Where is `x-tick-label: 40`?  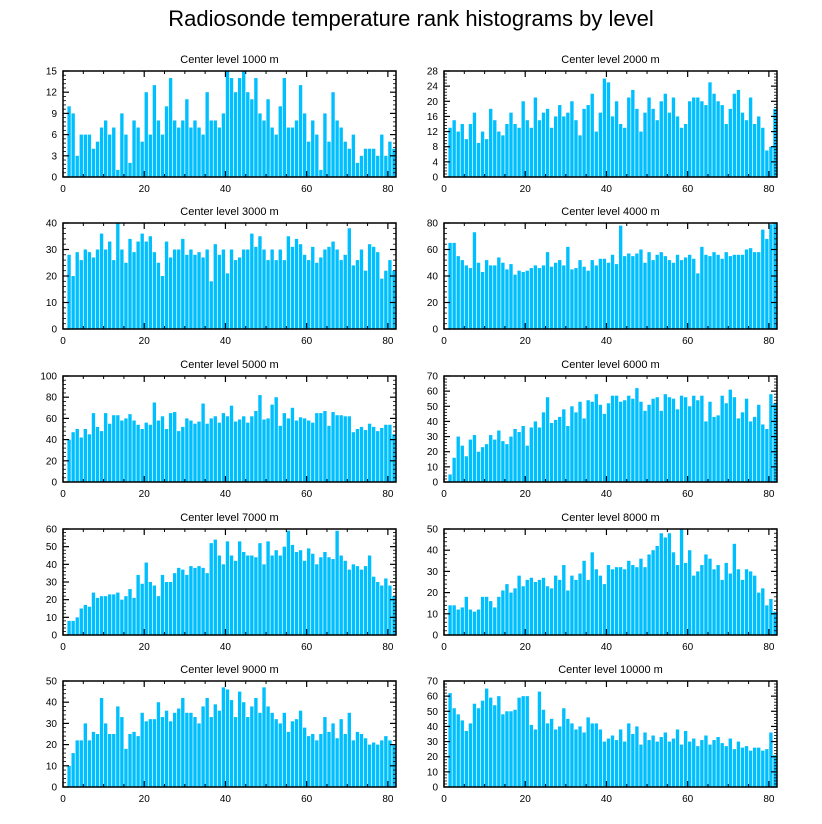
x-tick-label: 40 is located at coordinates (607, 341).